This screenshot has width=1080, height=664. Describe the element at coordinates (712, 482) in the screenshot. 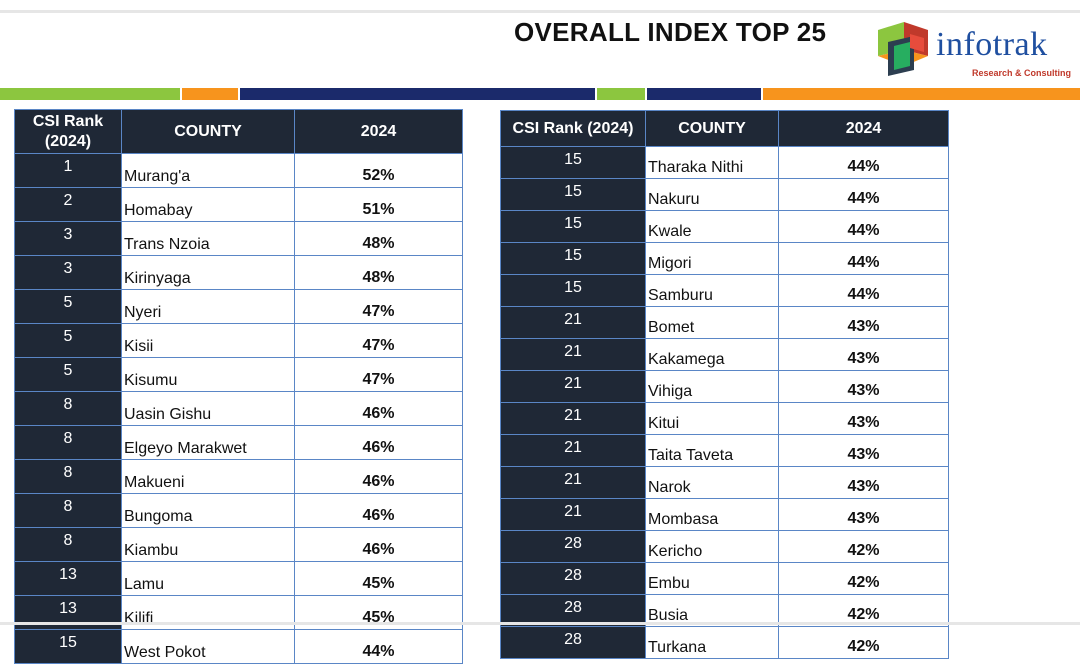

I see `county-cell: Narok` at that location.